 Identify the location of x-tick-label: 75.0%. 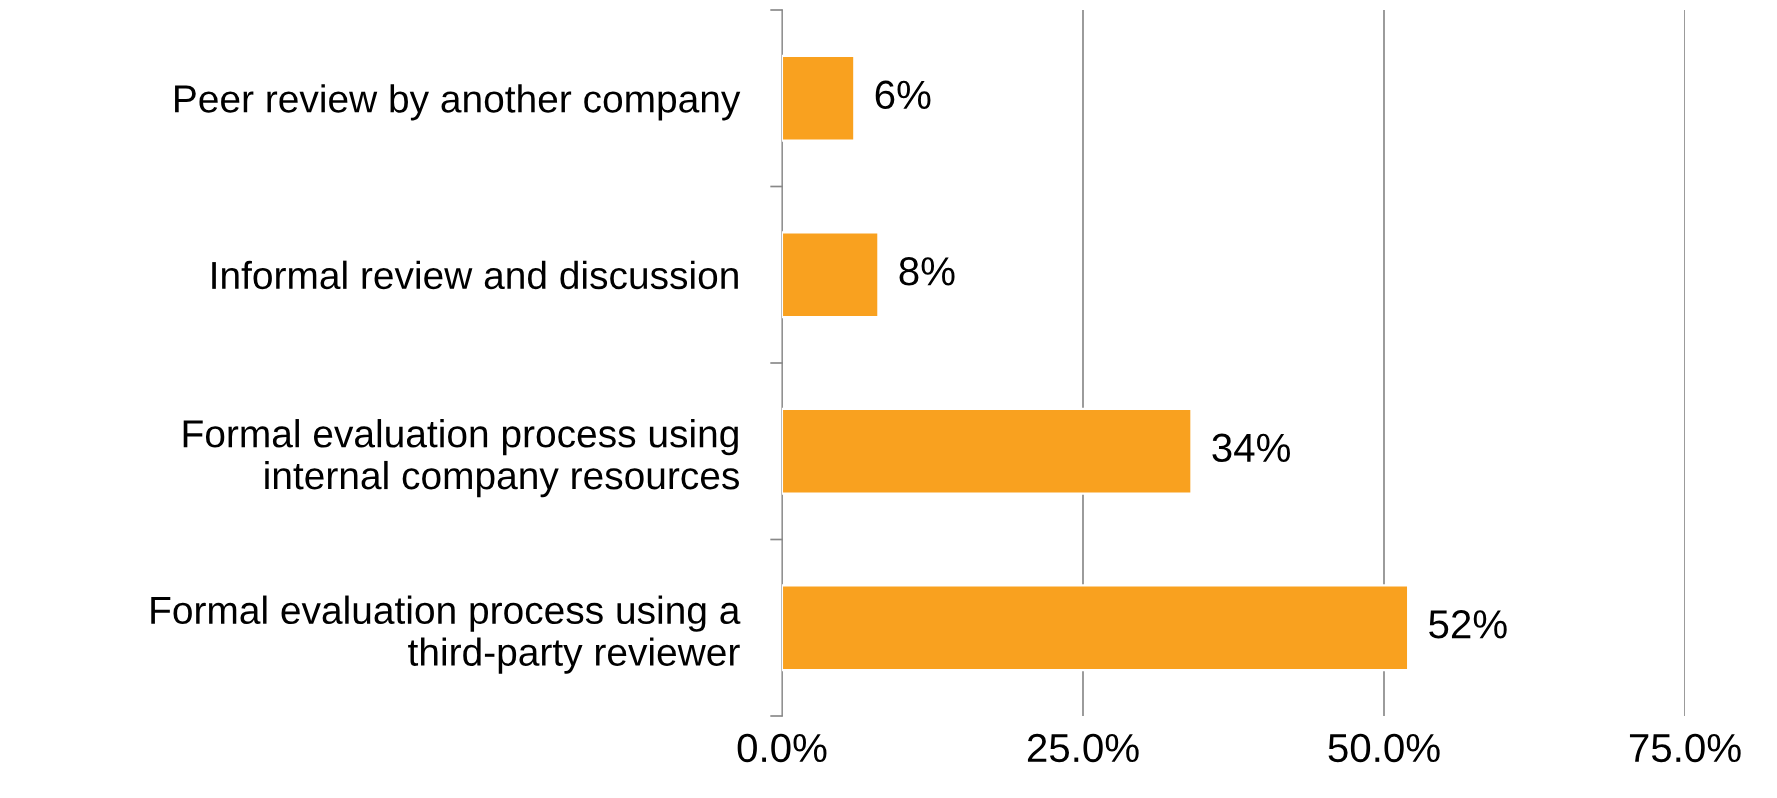
(1685, 748).